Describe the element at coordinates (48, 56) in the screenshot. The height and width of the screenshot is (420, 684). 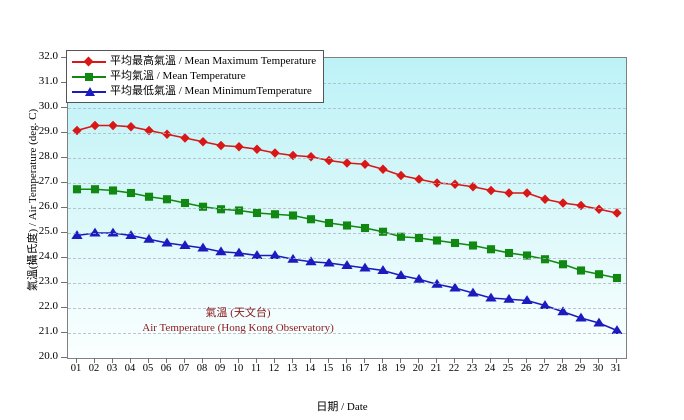
I see `y-tick-label: 32.0` at that location.